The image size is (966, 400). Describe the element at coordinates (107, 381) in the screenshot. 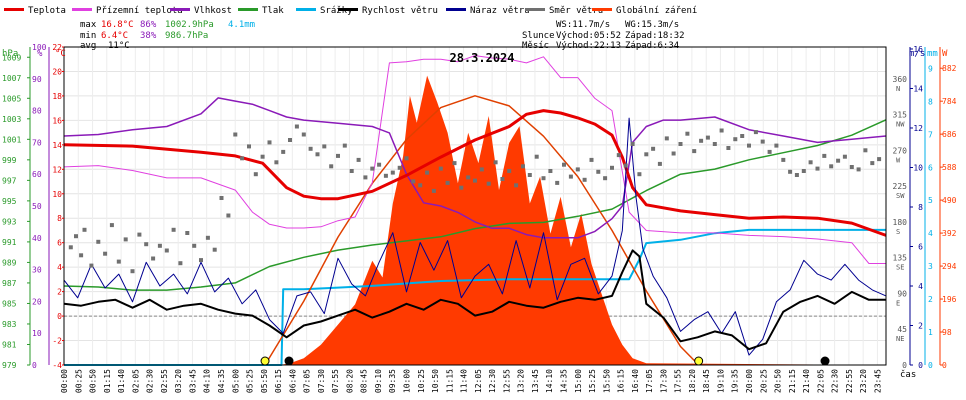

I see `x-tick-label: 01:15` at that location.